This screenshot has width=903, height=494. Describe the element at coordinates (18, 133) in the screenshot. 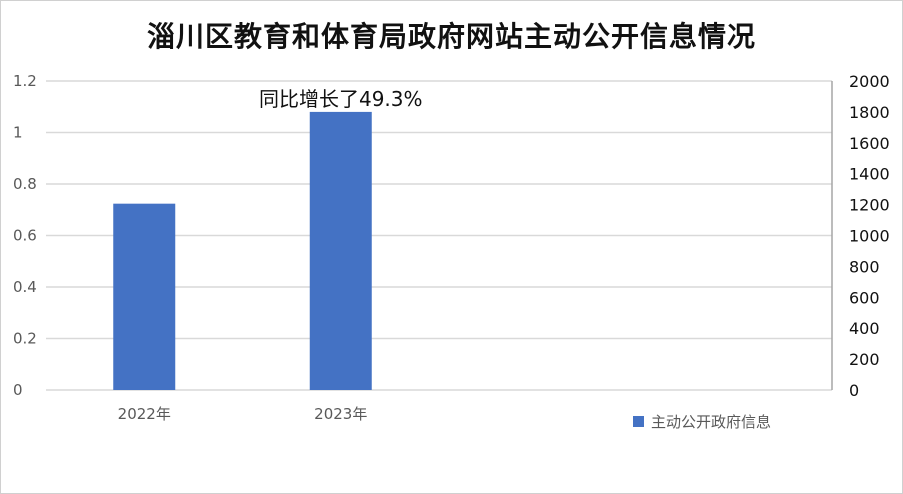

I see `left-axis-tick-label: 1` at that location.